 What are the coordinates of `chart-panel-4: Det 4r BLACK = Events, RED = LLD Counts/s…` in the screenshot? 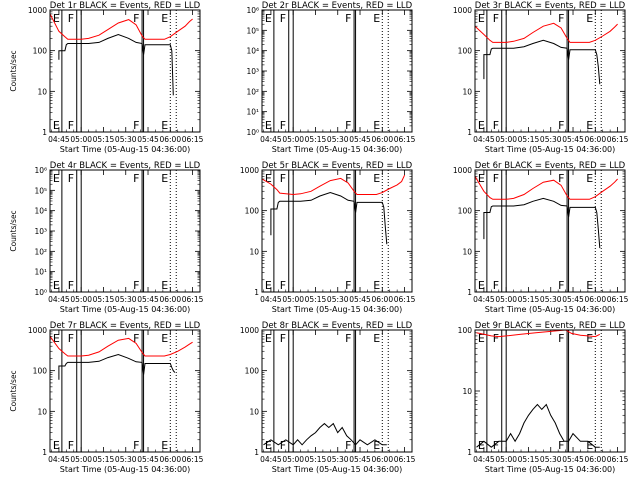 It's located at (106, 237).